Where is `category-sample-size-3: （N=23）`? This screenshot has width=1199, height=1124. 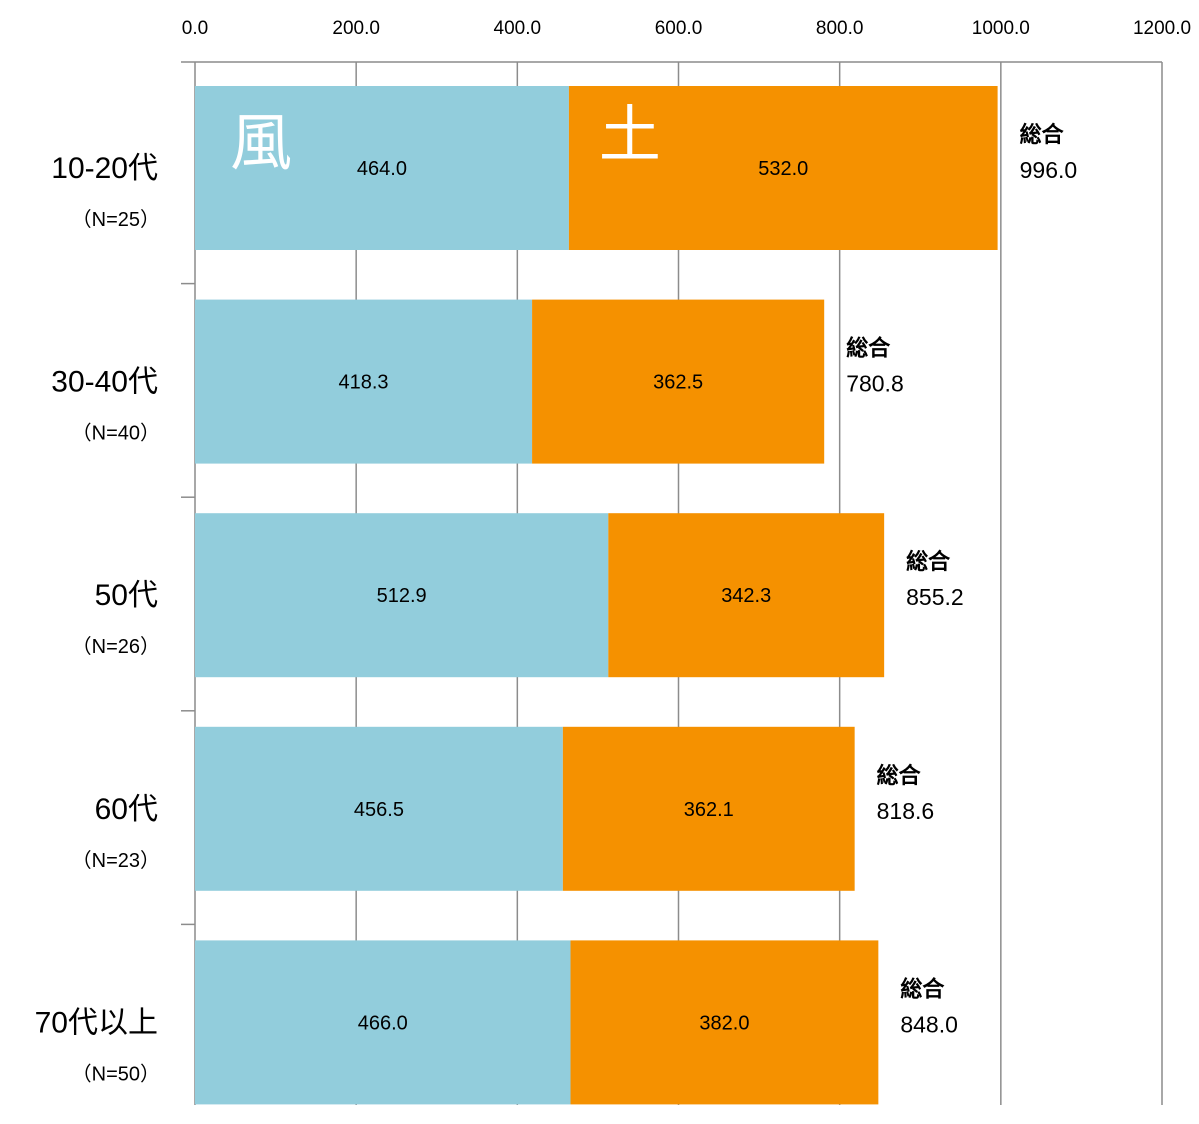
category-sample-size-3: （N=23） is located at coordinates (116, 860).